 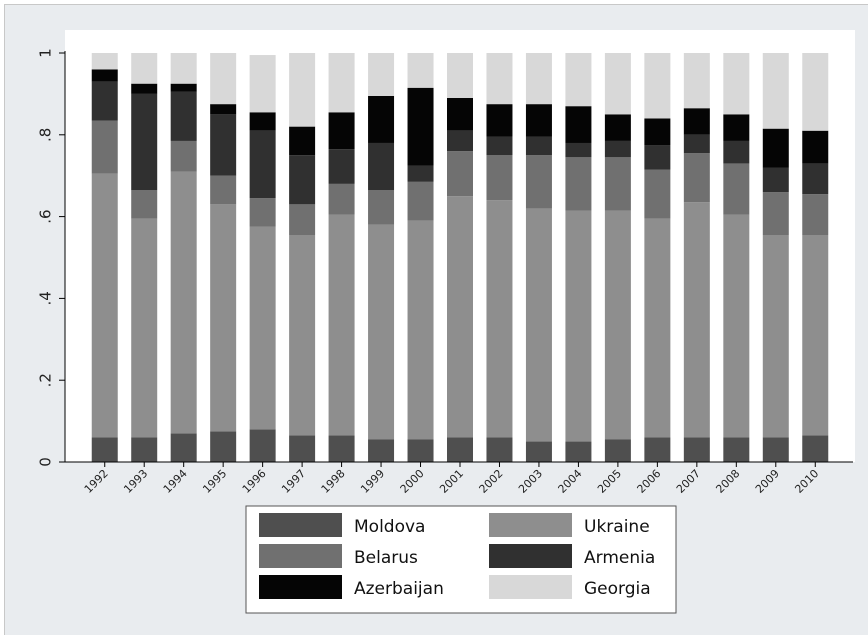 I want to click on bar-ukraine-1999, so click(x=381, y=332).